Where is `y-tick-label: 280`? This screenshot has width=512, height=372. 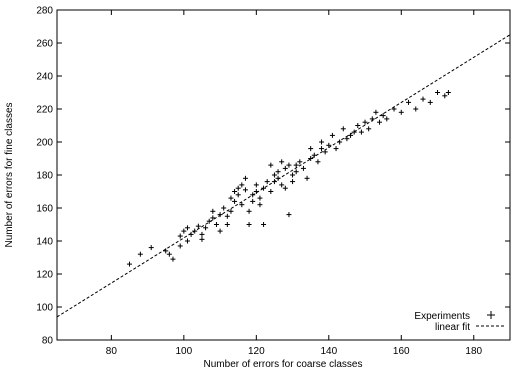 y-tick-label: 280 is located at coordinates (44, 11).